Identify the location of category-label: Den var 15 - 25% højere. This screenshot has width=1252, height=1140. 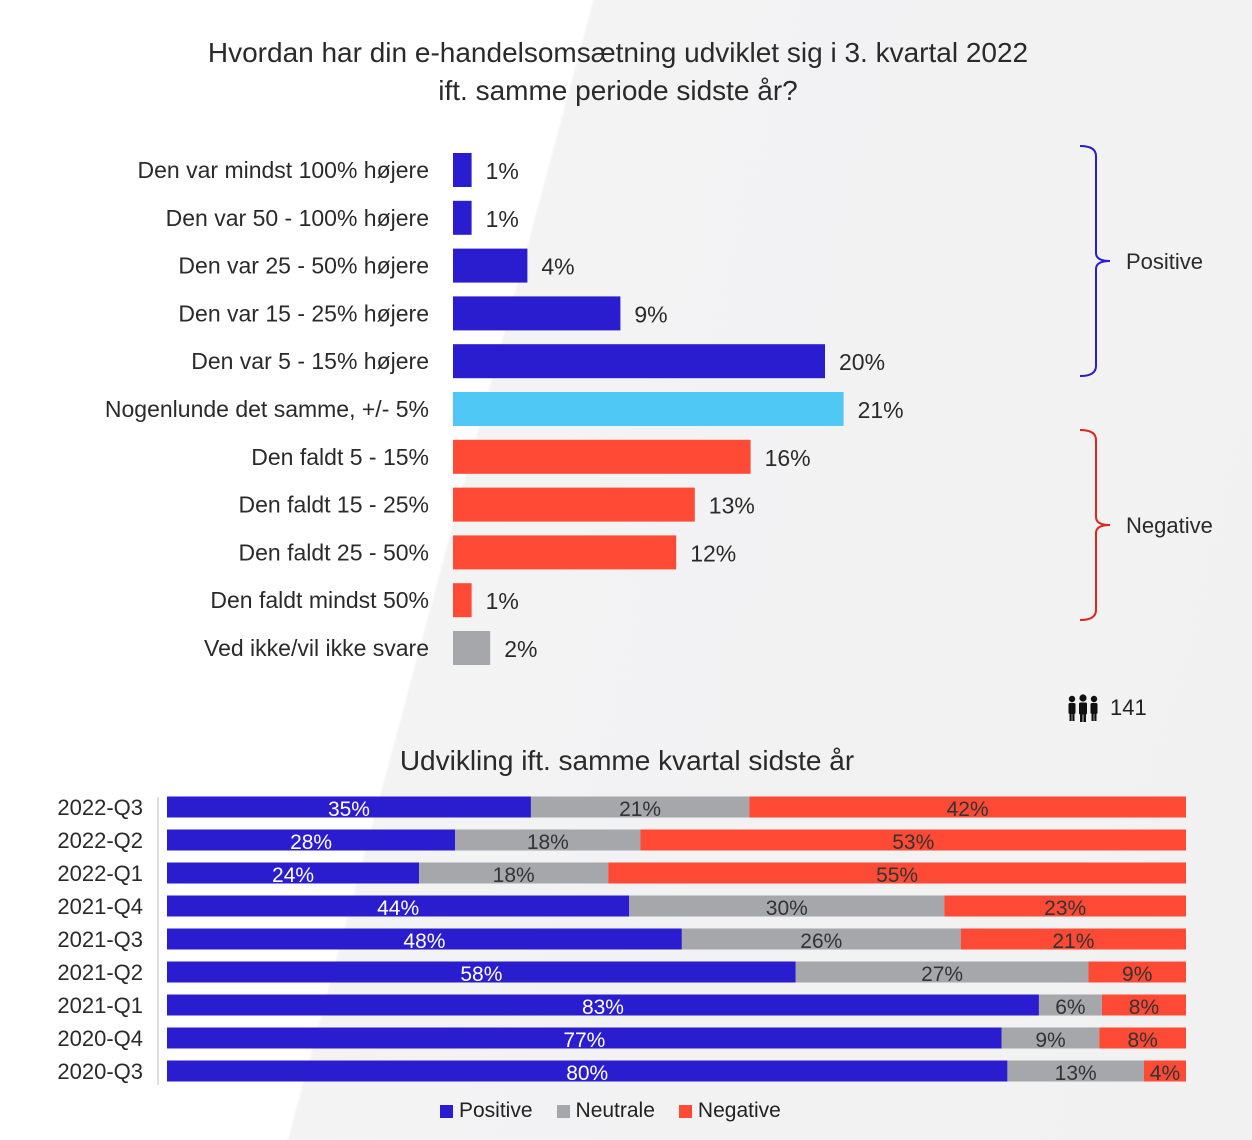
(303, 313).